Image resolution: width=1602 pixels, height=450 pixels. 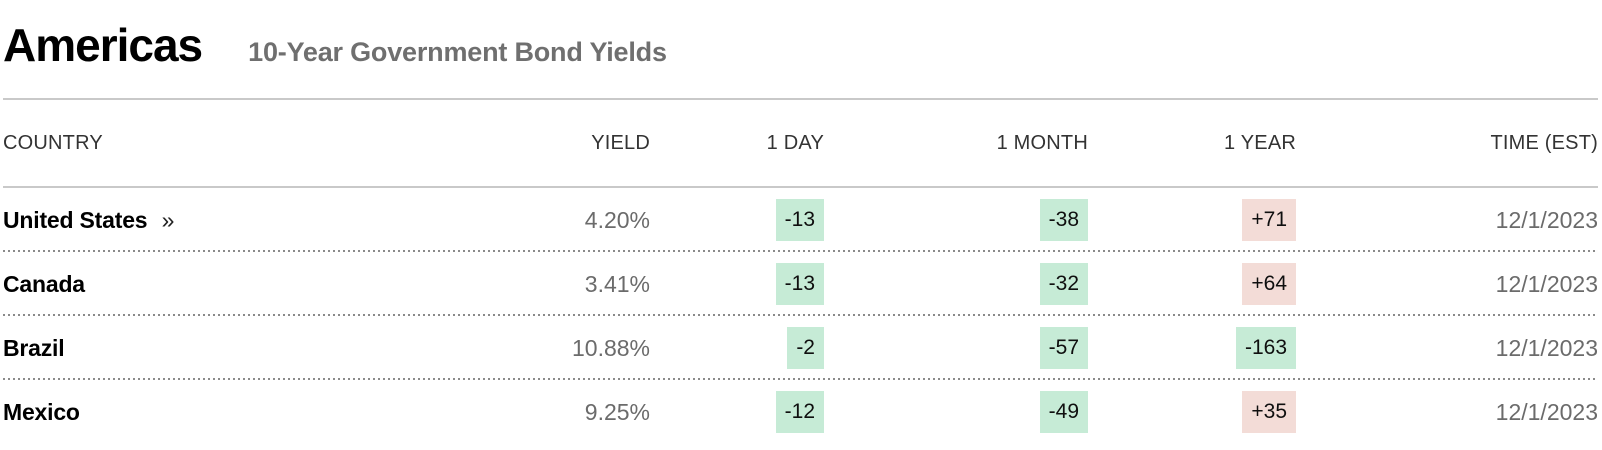 What do you see at coordinates (457, 52) in the screenshot?
I see `table-subtitle: 10-Year Government Bond Yields` at bounding box center [457, 52].